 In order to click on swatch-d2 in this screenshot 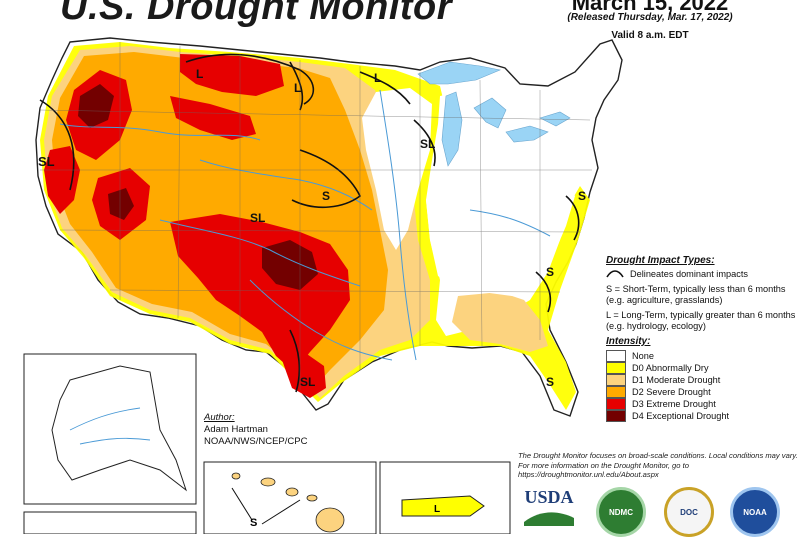, I will do `click(616, 392)`.